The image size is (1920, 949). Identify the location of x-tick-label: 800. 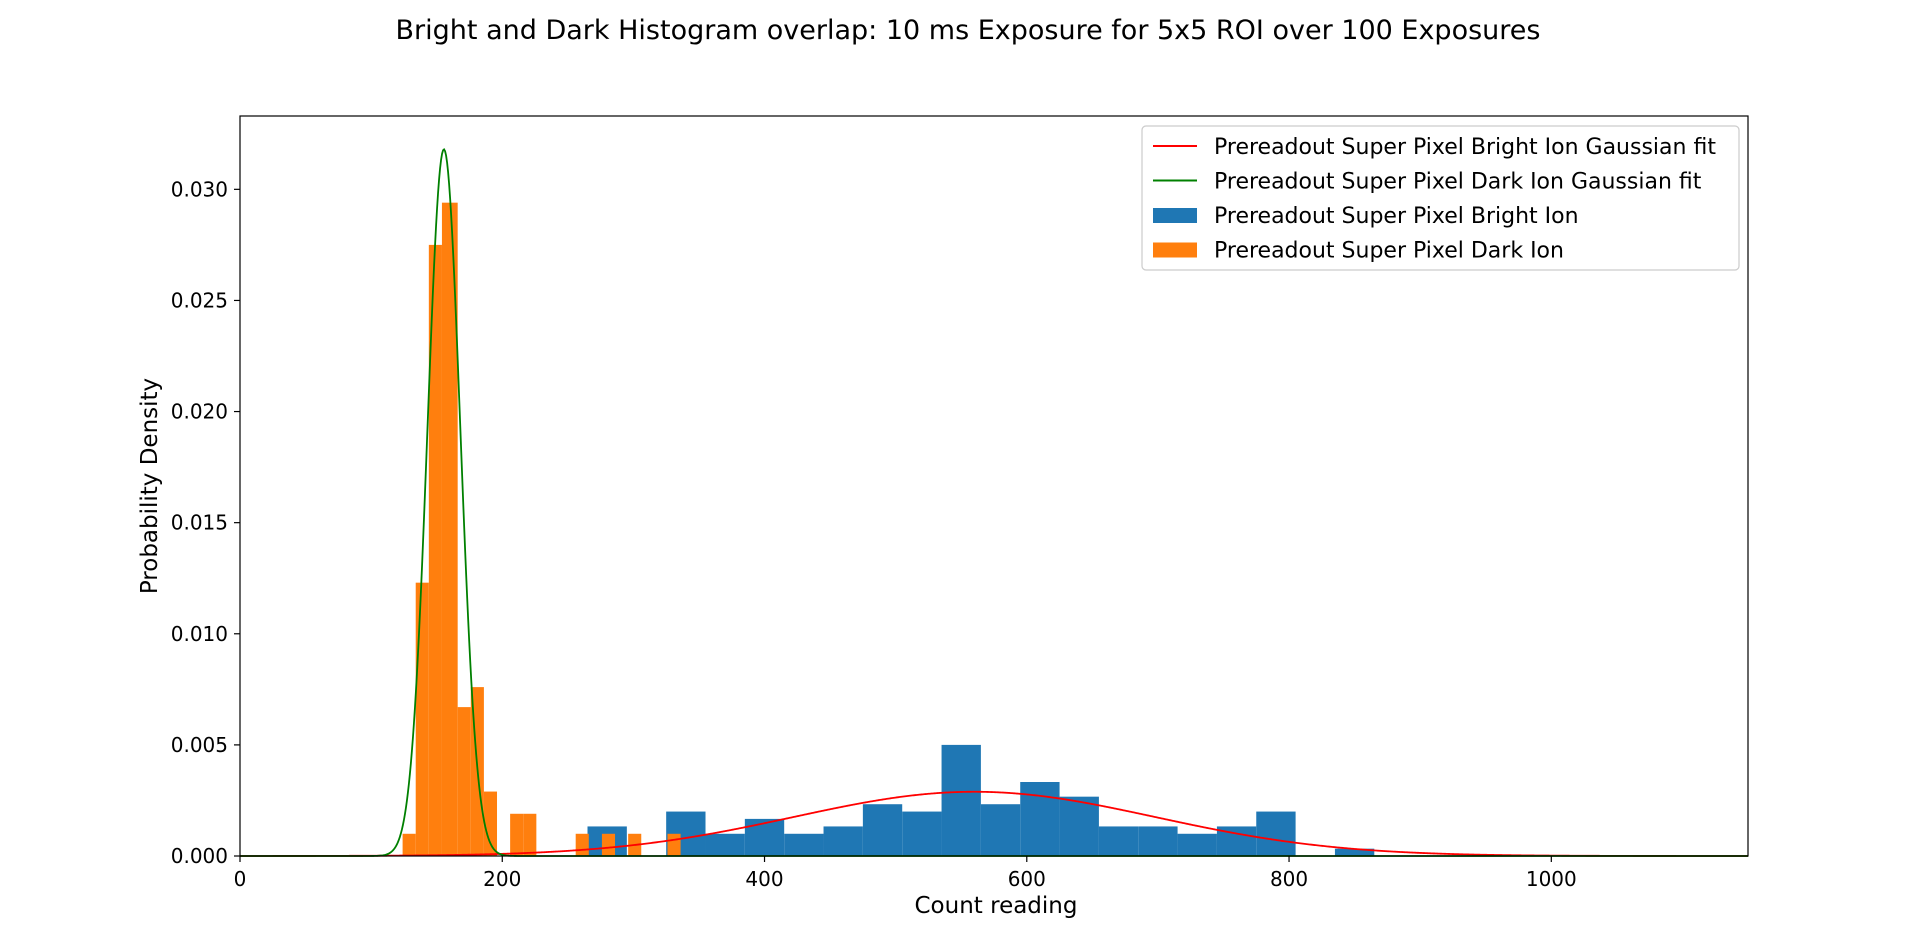
(1289, 879).